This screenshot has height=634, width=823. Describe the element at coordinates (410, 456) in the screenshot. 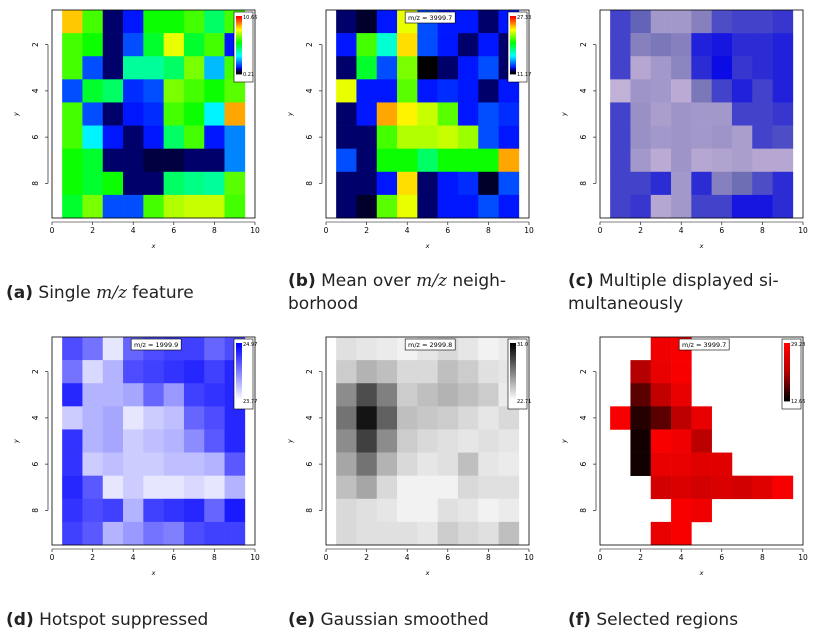

I see `heatmap-plot: 0 2 4 6 8 10 x 2 4 6 8 y m/z = 2999.8 31.0 22.71` at that location.